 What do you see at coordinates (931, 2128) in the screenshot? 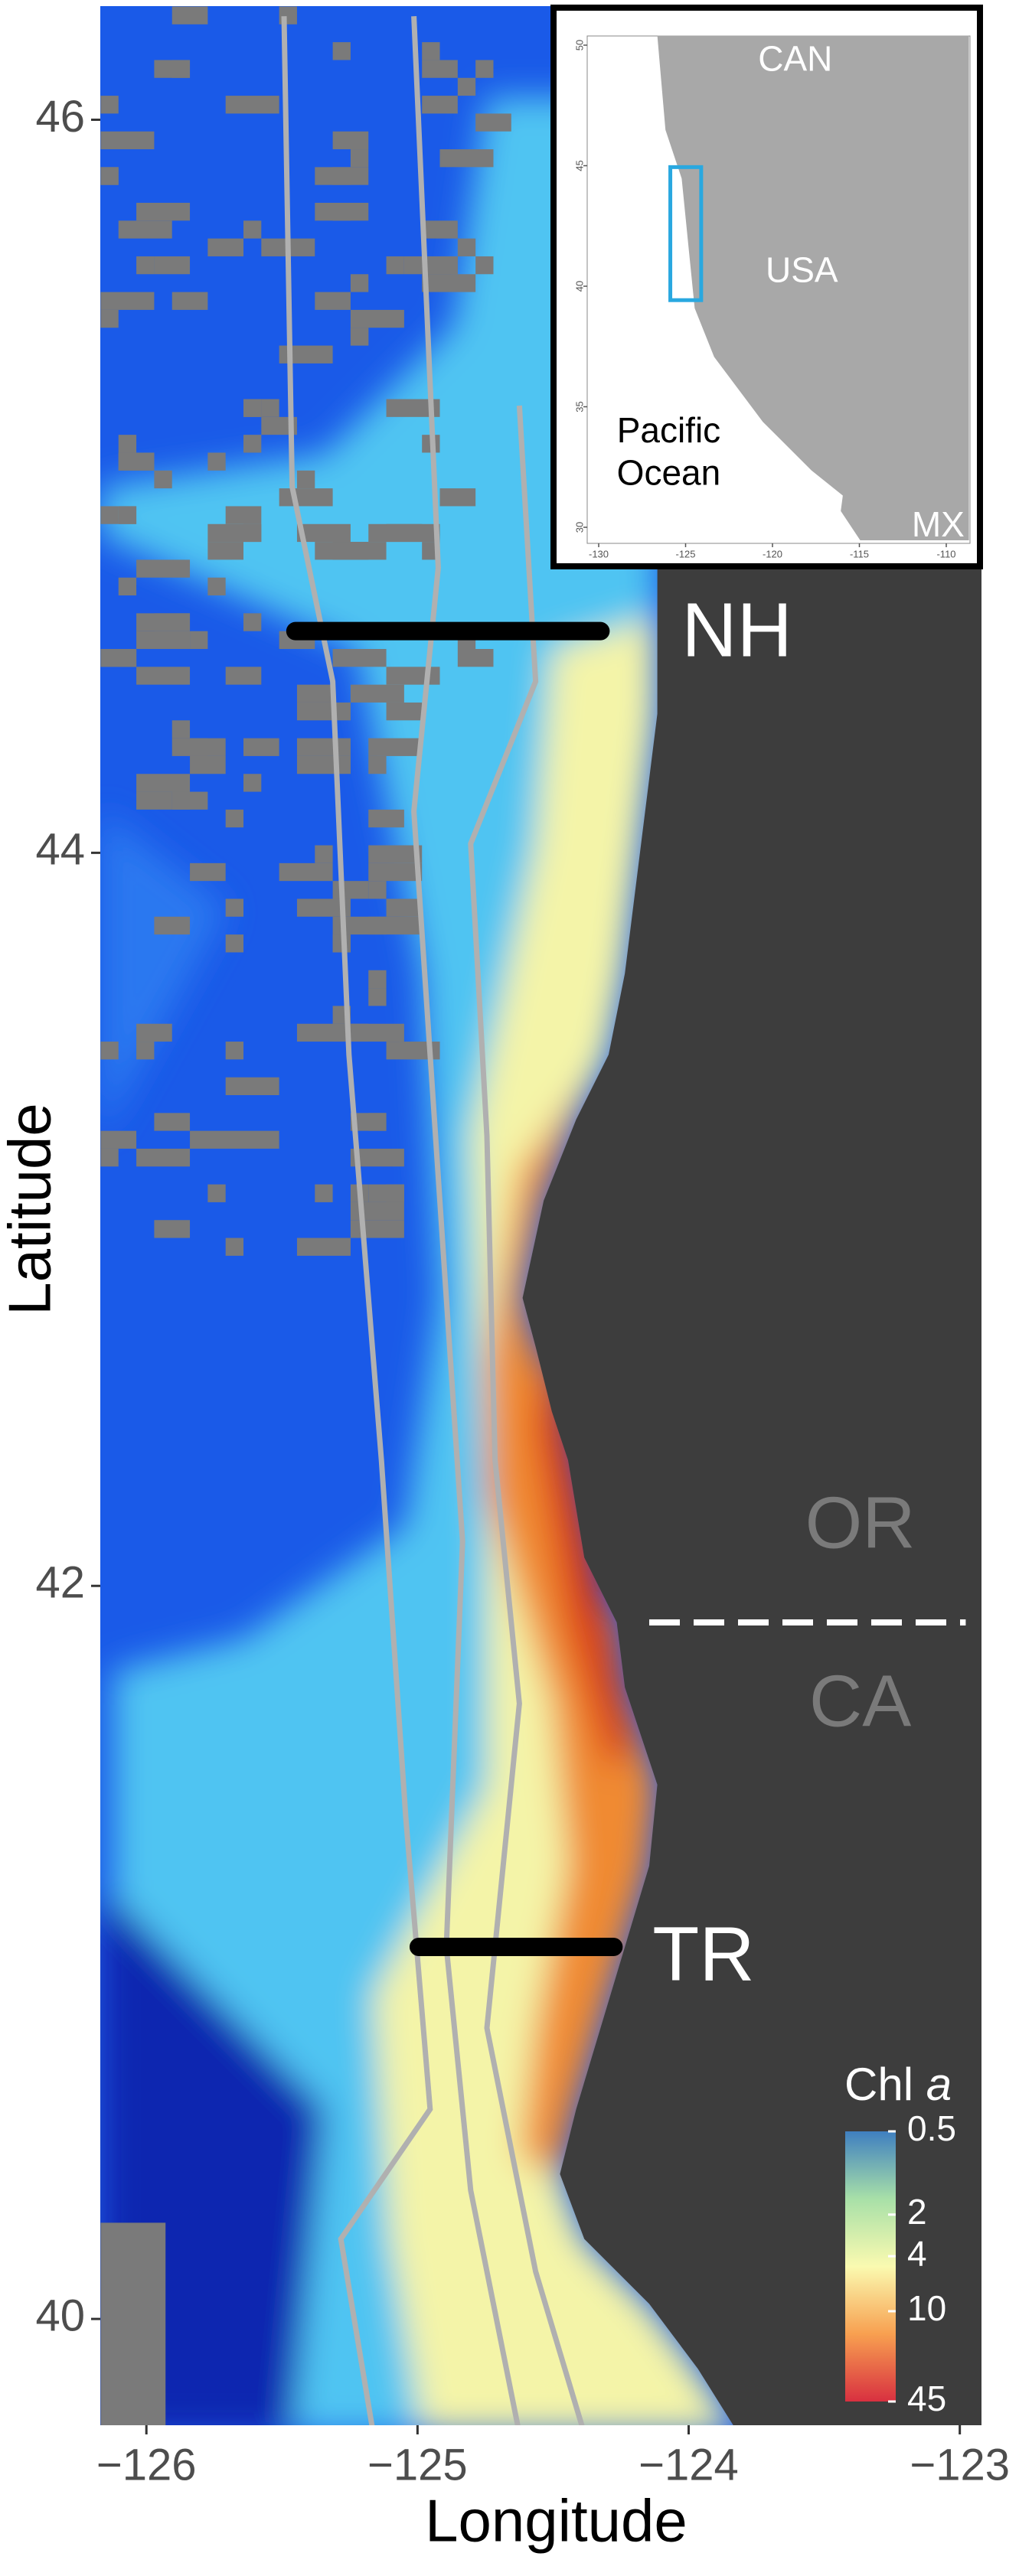
I see `legend-tick-label: 0.5` at bounding box center [931, 2128].